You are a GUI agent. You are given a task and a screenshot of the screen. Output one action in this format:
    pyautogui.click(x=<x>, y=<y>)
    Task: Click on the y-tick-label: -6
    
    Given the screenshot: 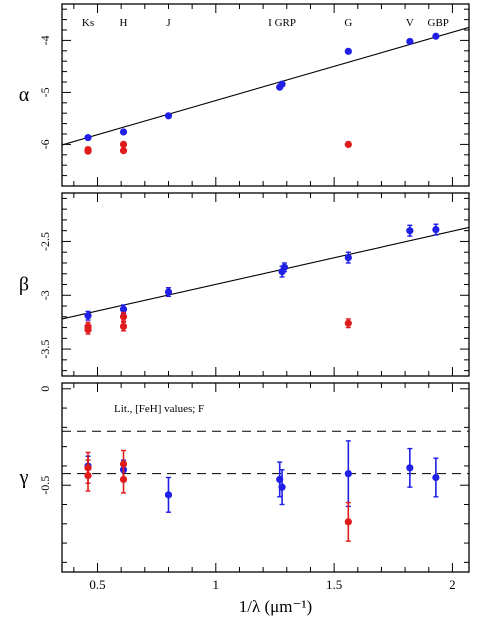 What is the action you would take?
    pyautogui.click(x=45, y=144)
    